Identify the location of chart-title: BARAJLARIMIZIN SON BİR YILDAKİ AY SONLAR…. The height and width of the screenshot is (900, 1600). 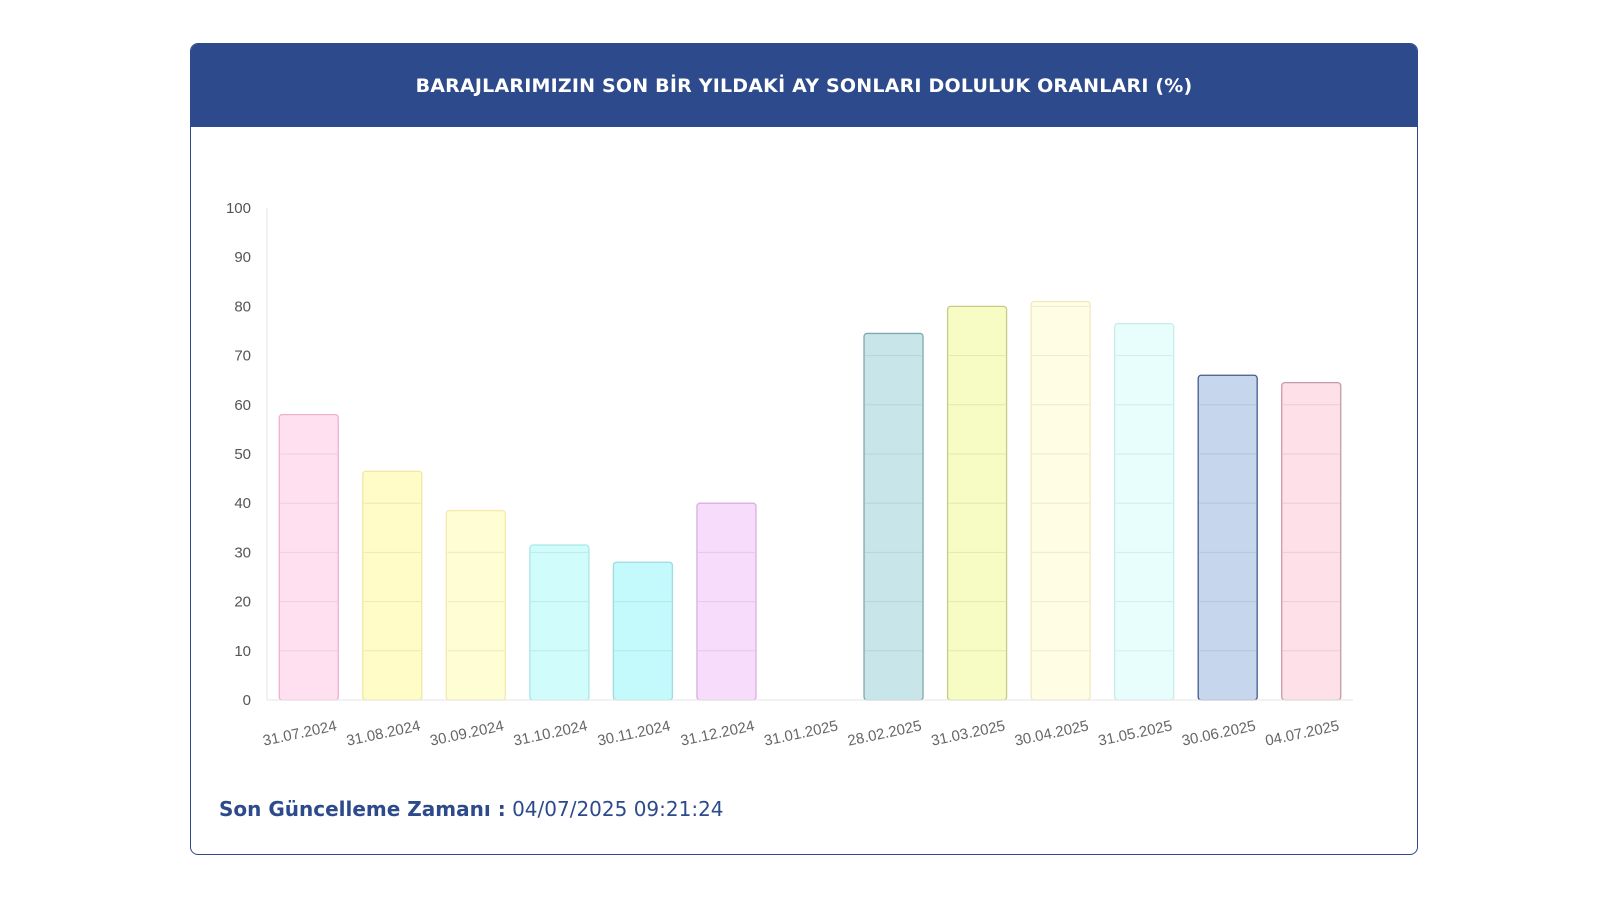
(804, 85).